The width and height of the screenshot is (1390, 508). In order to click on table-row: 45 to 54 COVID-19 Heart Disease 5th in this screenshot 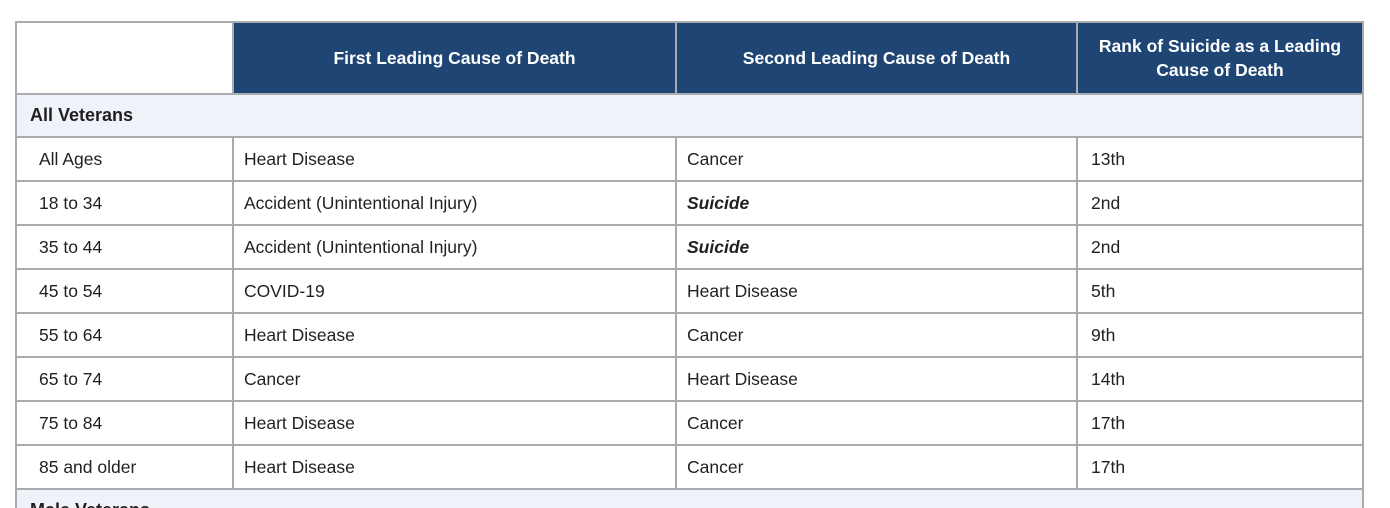, I will do `click(689, 291)`.